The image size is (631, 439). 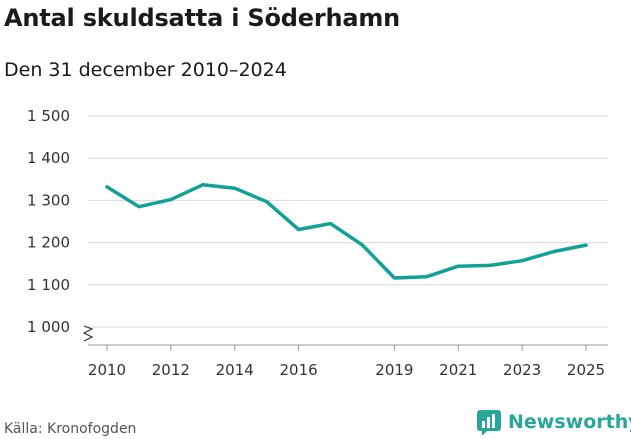 What do you see at coordinates (48, 158) in the screenshot?
I see `y-tick-label: 1 400` at bounding box center [48, 158].